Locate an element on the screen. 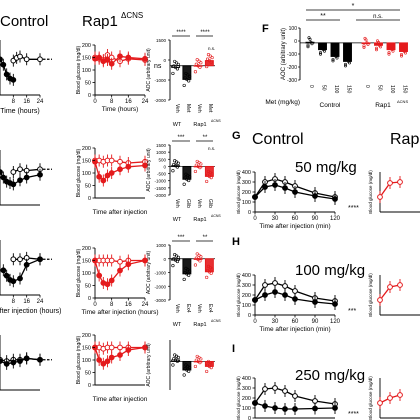 This screenshot has height=420, width=420. F-ytick-label: 0 is located at coordinates (295, 42).